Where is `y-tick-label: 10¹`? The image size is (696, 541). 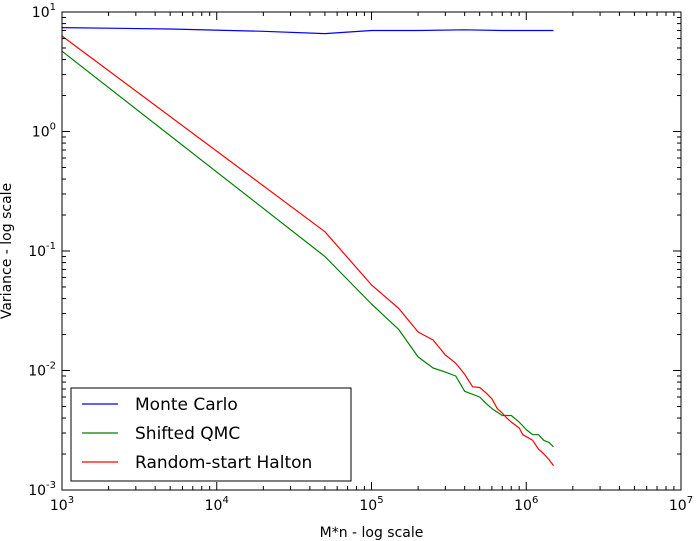 y-tick-label: 10¹ is located at coordinates (44, 11).